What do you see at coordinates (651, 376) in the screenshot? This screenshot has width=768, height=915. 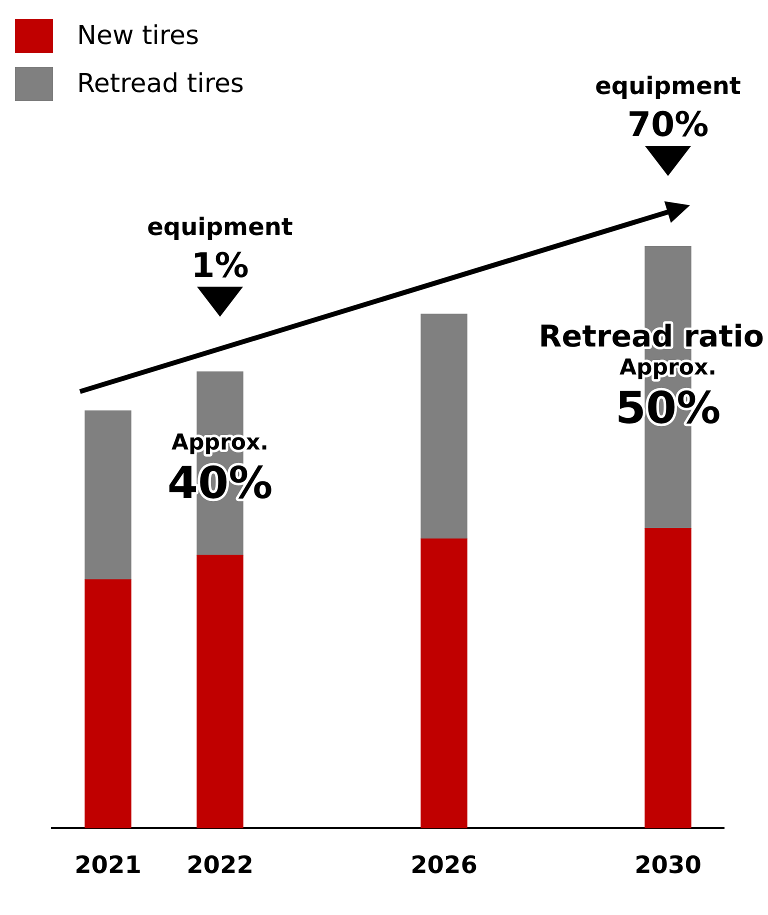 I see `annotation: Retread ratio Approx. 50%` at bounding box center [651, 376].